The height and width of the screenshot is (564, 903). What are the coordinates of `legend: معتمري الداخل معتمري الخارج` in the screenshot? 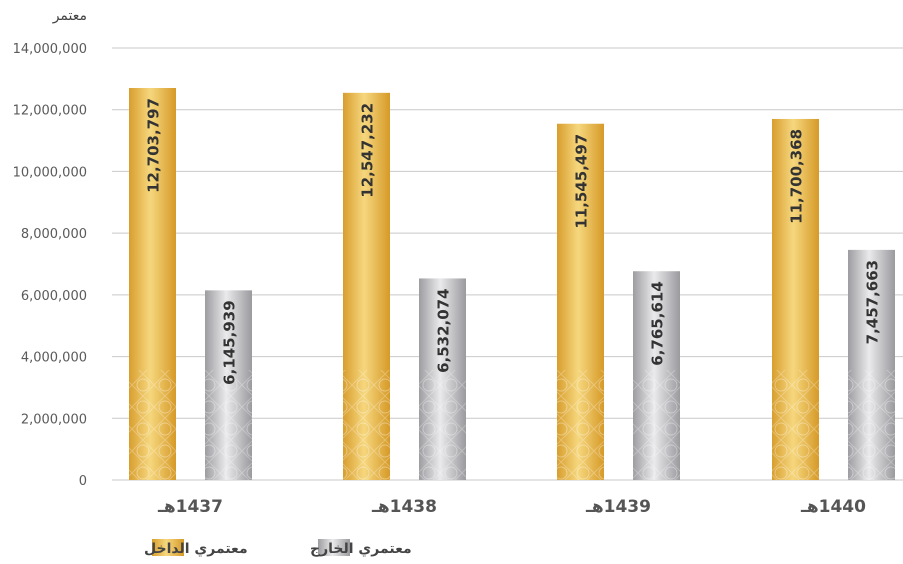 It's located at (278, 548).